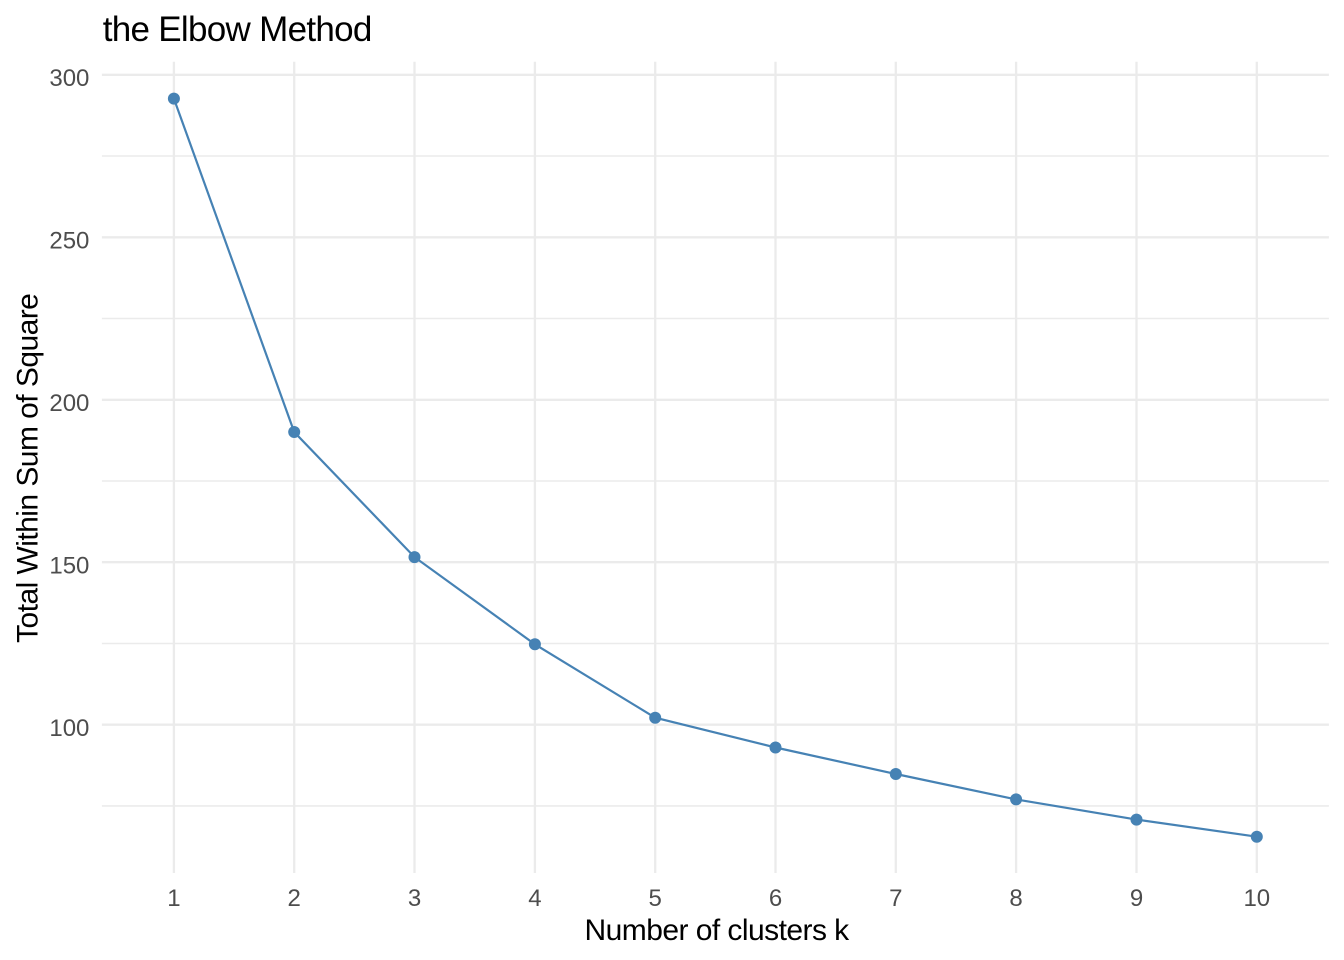 Image resolution: width=1344 pixels, height=960 pixels. What do you see at coordinates (718, 930) in the screenshot?
I see `svg-text: Number of clusters k` at bounding box center [718, 930].